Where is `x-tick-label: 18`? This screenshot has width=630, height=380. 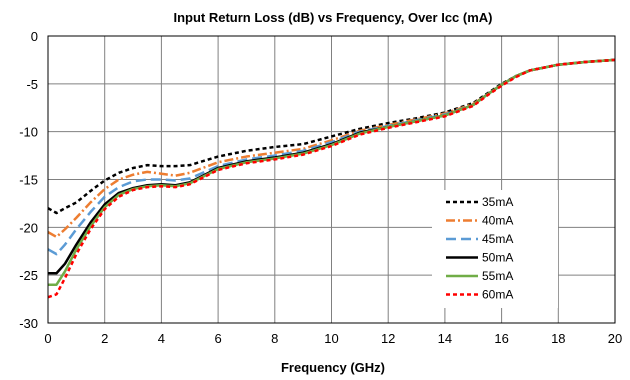 x-tick-label: 18 is located at coordinates (558, 338).